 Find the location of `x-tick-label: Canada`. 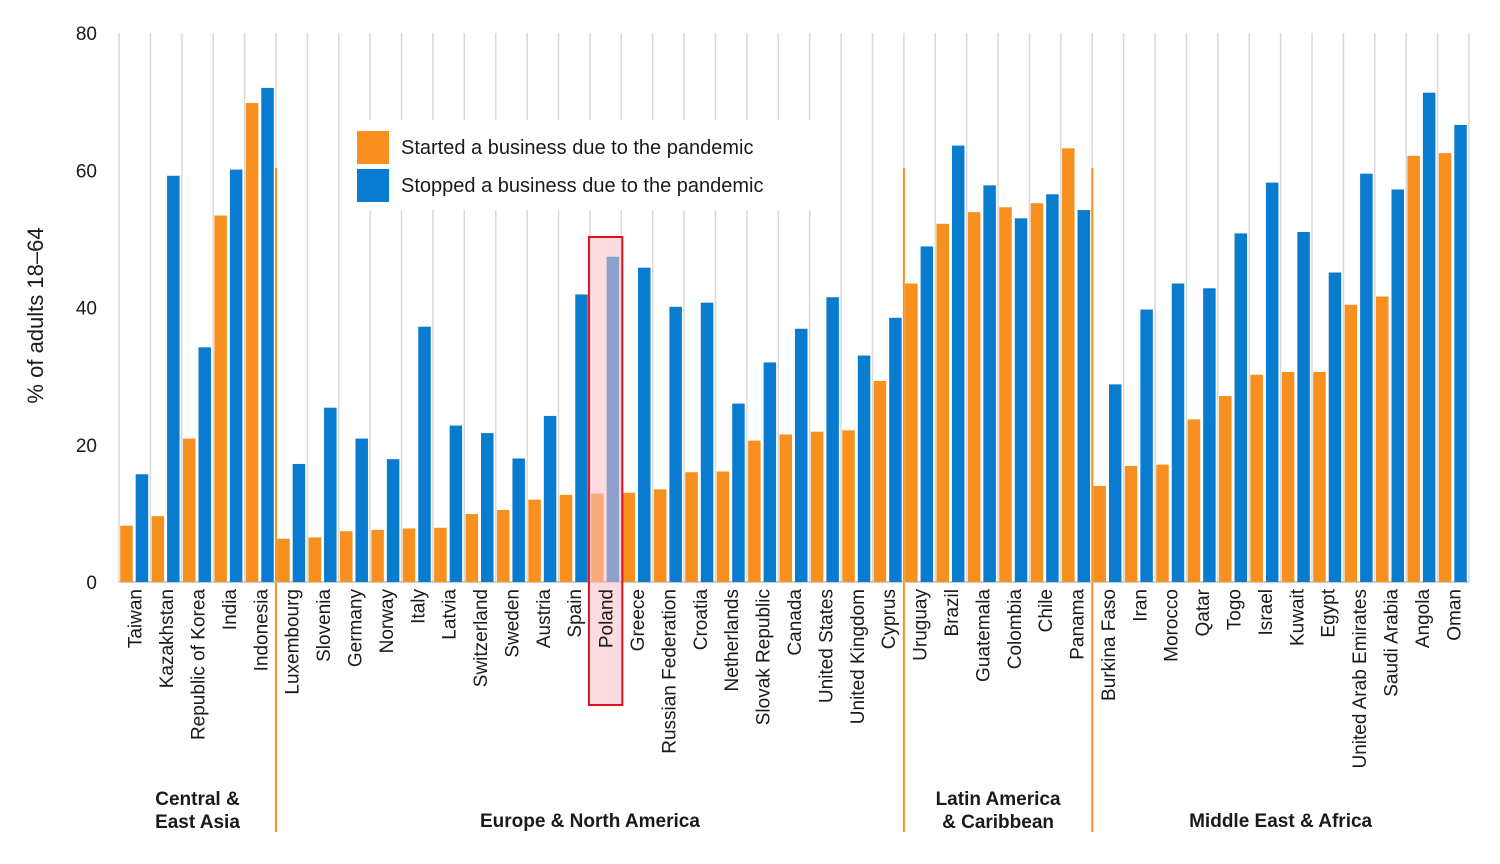

x-tick-label: Canada is located at coordinates (795, 622).